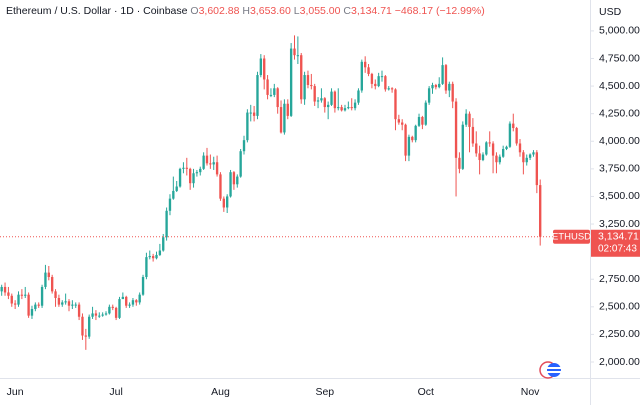  Describe the element at coordinates (15, 392) in the screenshot. I see `x-tick-label: Jun` at that location.